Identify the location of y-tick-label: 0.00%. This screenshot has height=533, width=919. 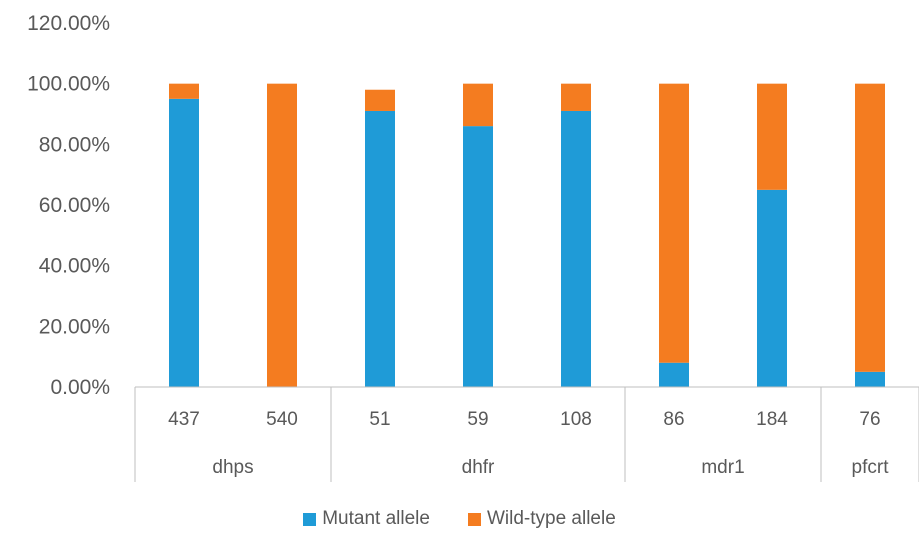
(80, 387).